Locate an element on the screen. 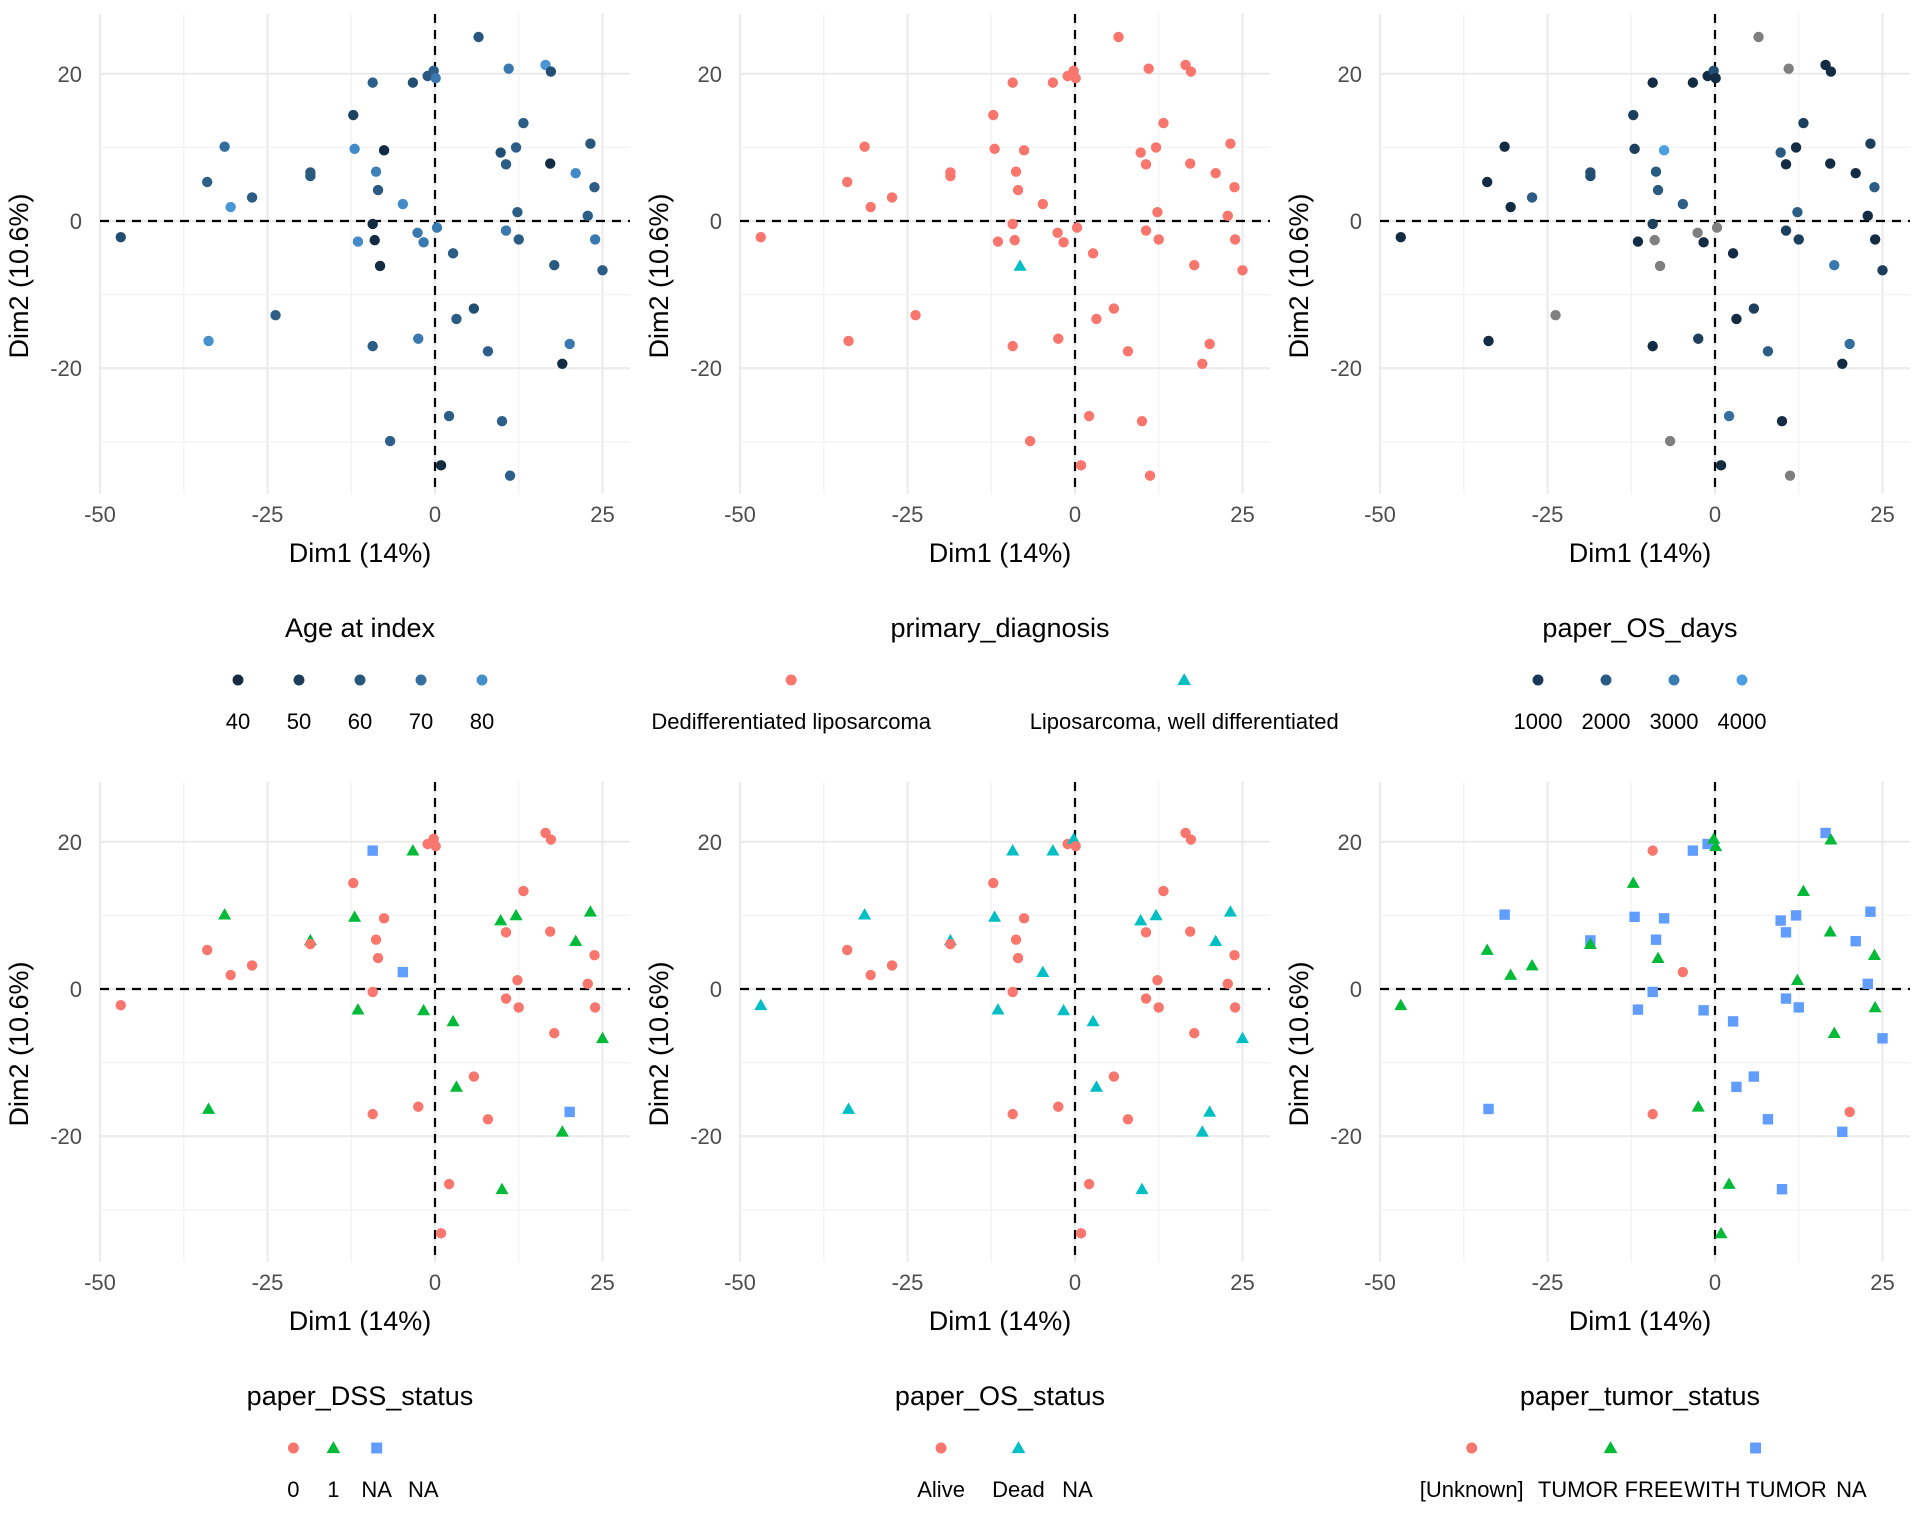 This screenshot has width=1920, height=1536. legend-label: WITH TUMOR is located at coordinates (1755, 1489).